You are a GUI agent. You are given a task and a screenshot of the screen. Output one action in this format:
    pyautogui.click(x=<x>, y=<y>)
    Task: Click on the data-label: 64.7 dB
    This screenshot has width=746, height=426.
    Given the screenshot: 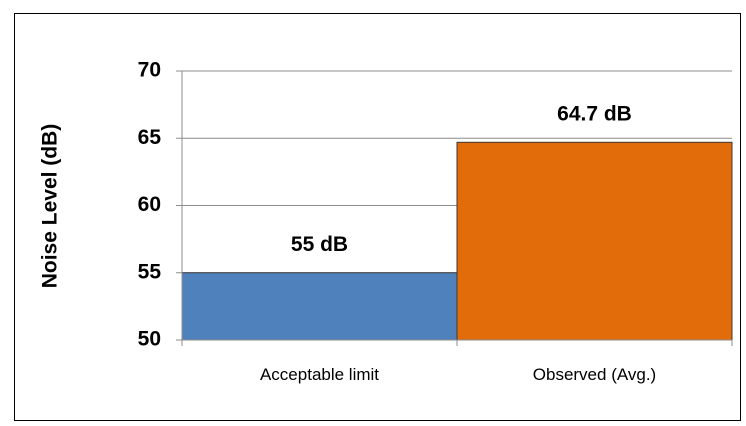 What is the action you would take?
    pyautogui.click(x=594, y=113)
    